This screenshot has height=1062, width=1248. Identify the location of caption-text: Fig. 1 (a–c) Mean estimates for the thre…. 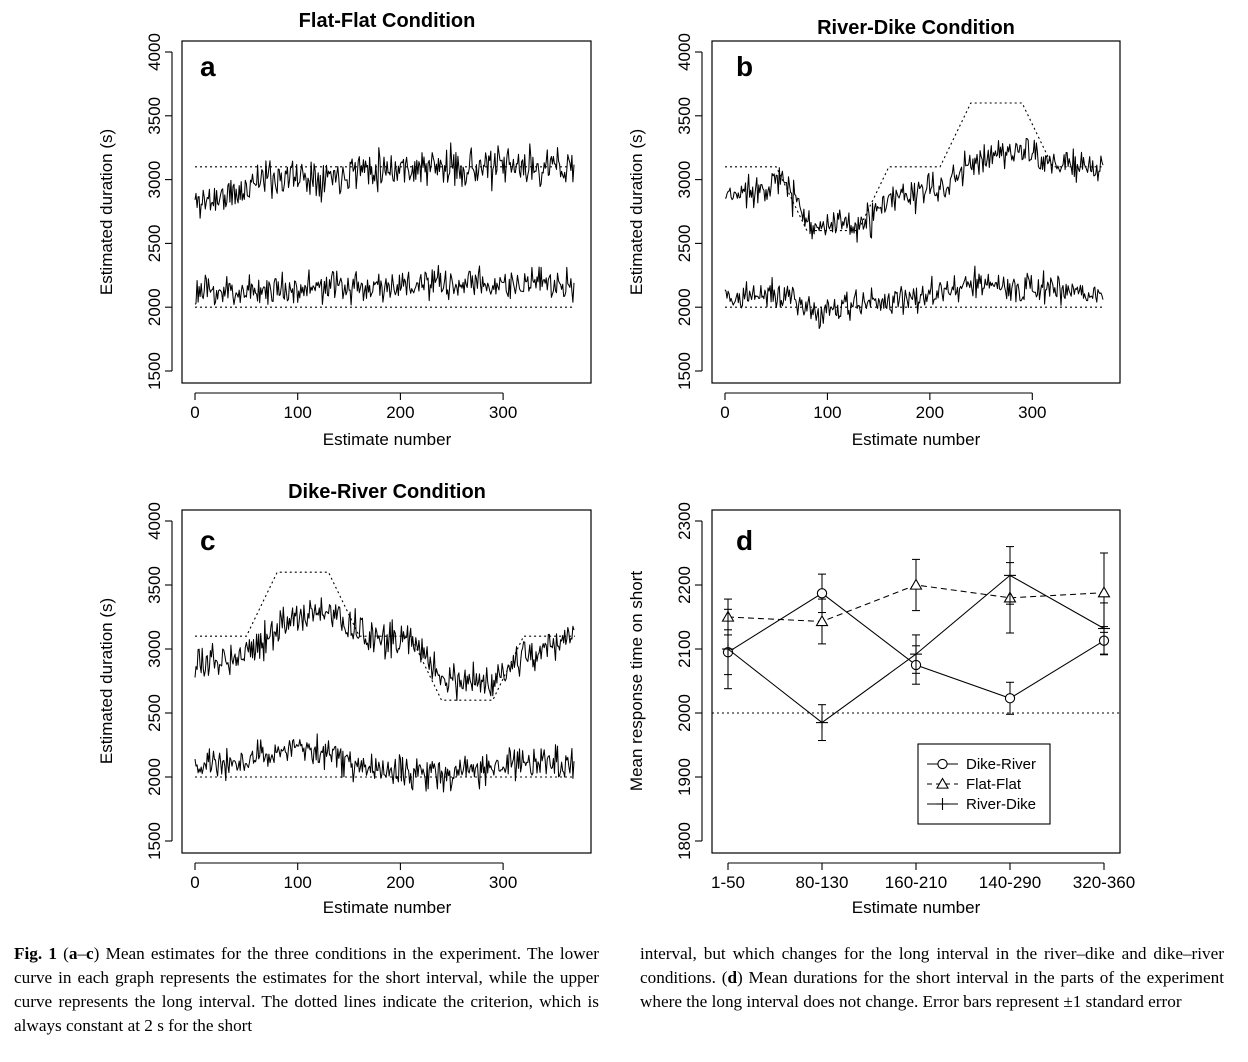
(306, 989).